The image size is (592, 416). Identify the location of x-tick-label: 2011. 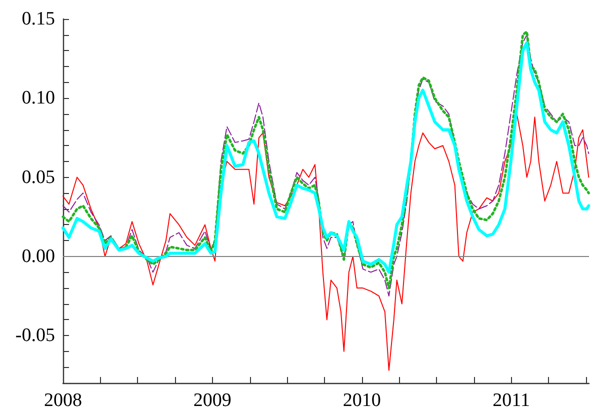
(511, 400).